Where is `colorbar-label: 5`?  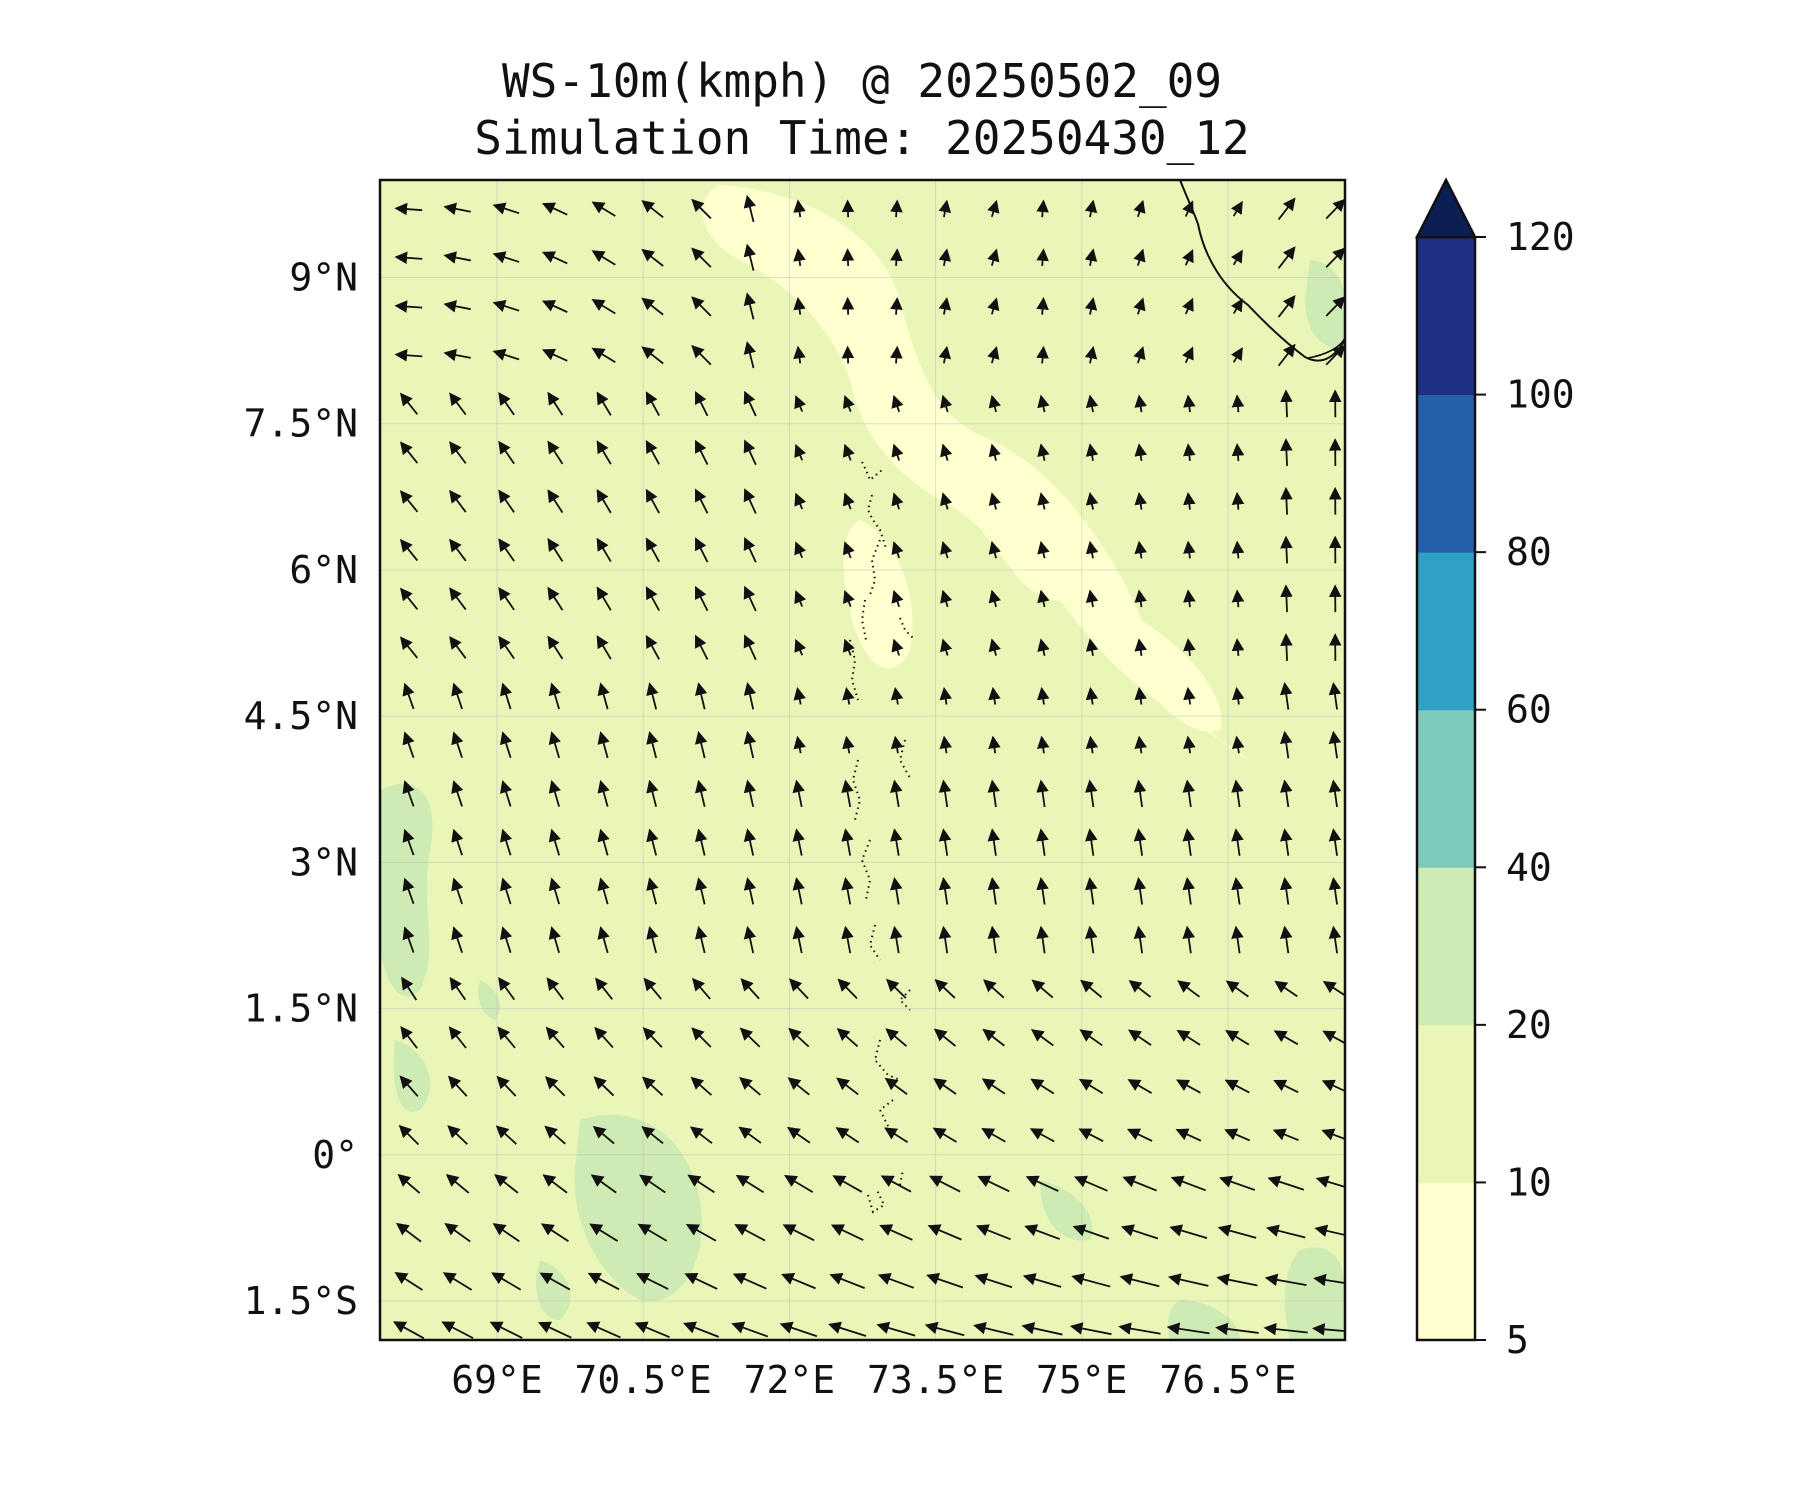
colorbar-label: 5 is located at coordinates (1517, 1340).